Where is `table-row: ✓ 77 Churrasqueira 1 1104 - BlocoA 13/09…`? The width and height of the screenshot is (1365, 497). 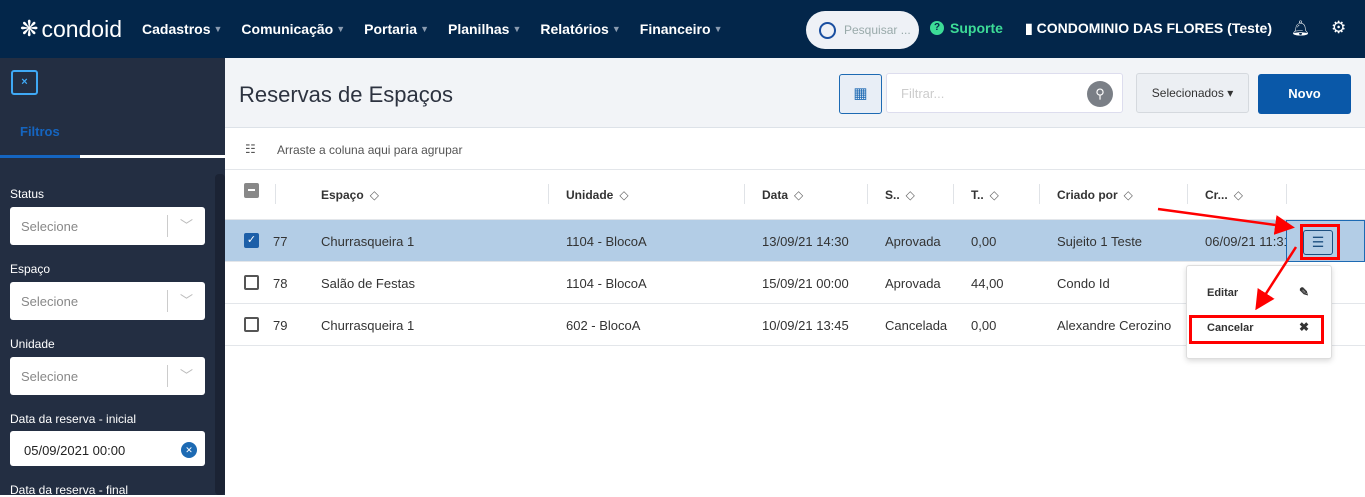 table-row: ✓ 77 Churrasqueira 1 1104 - BlocoA 13/09… is located at coordinates (795, 241).